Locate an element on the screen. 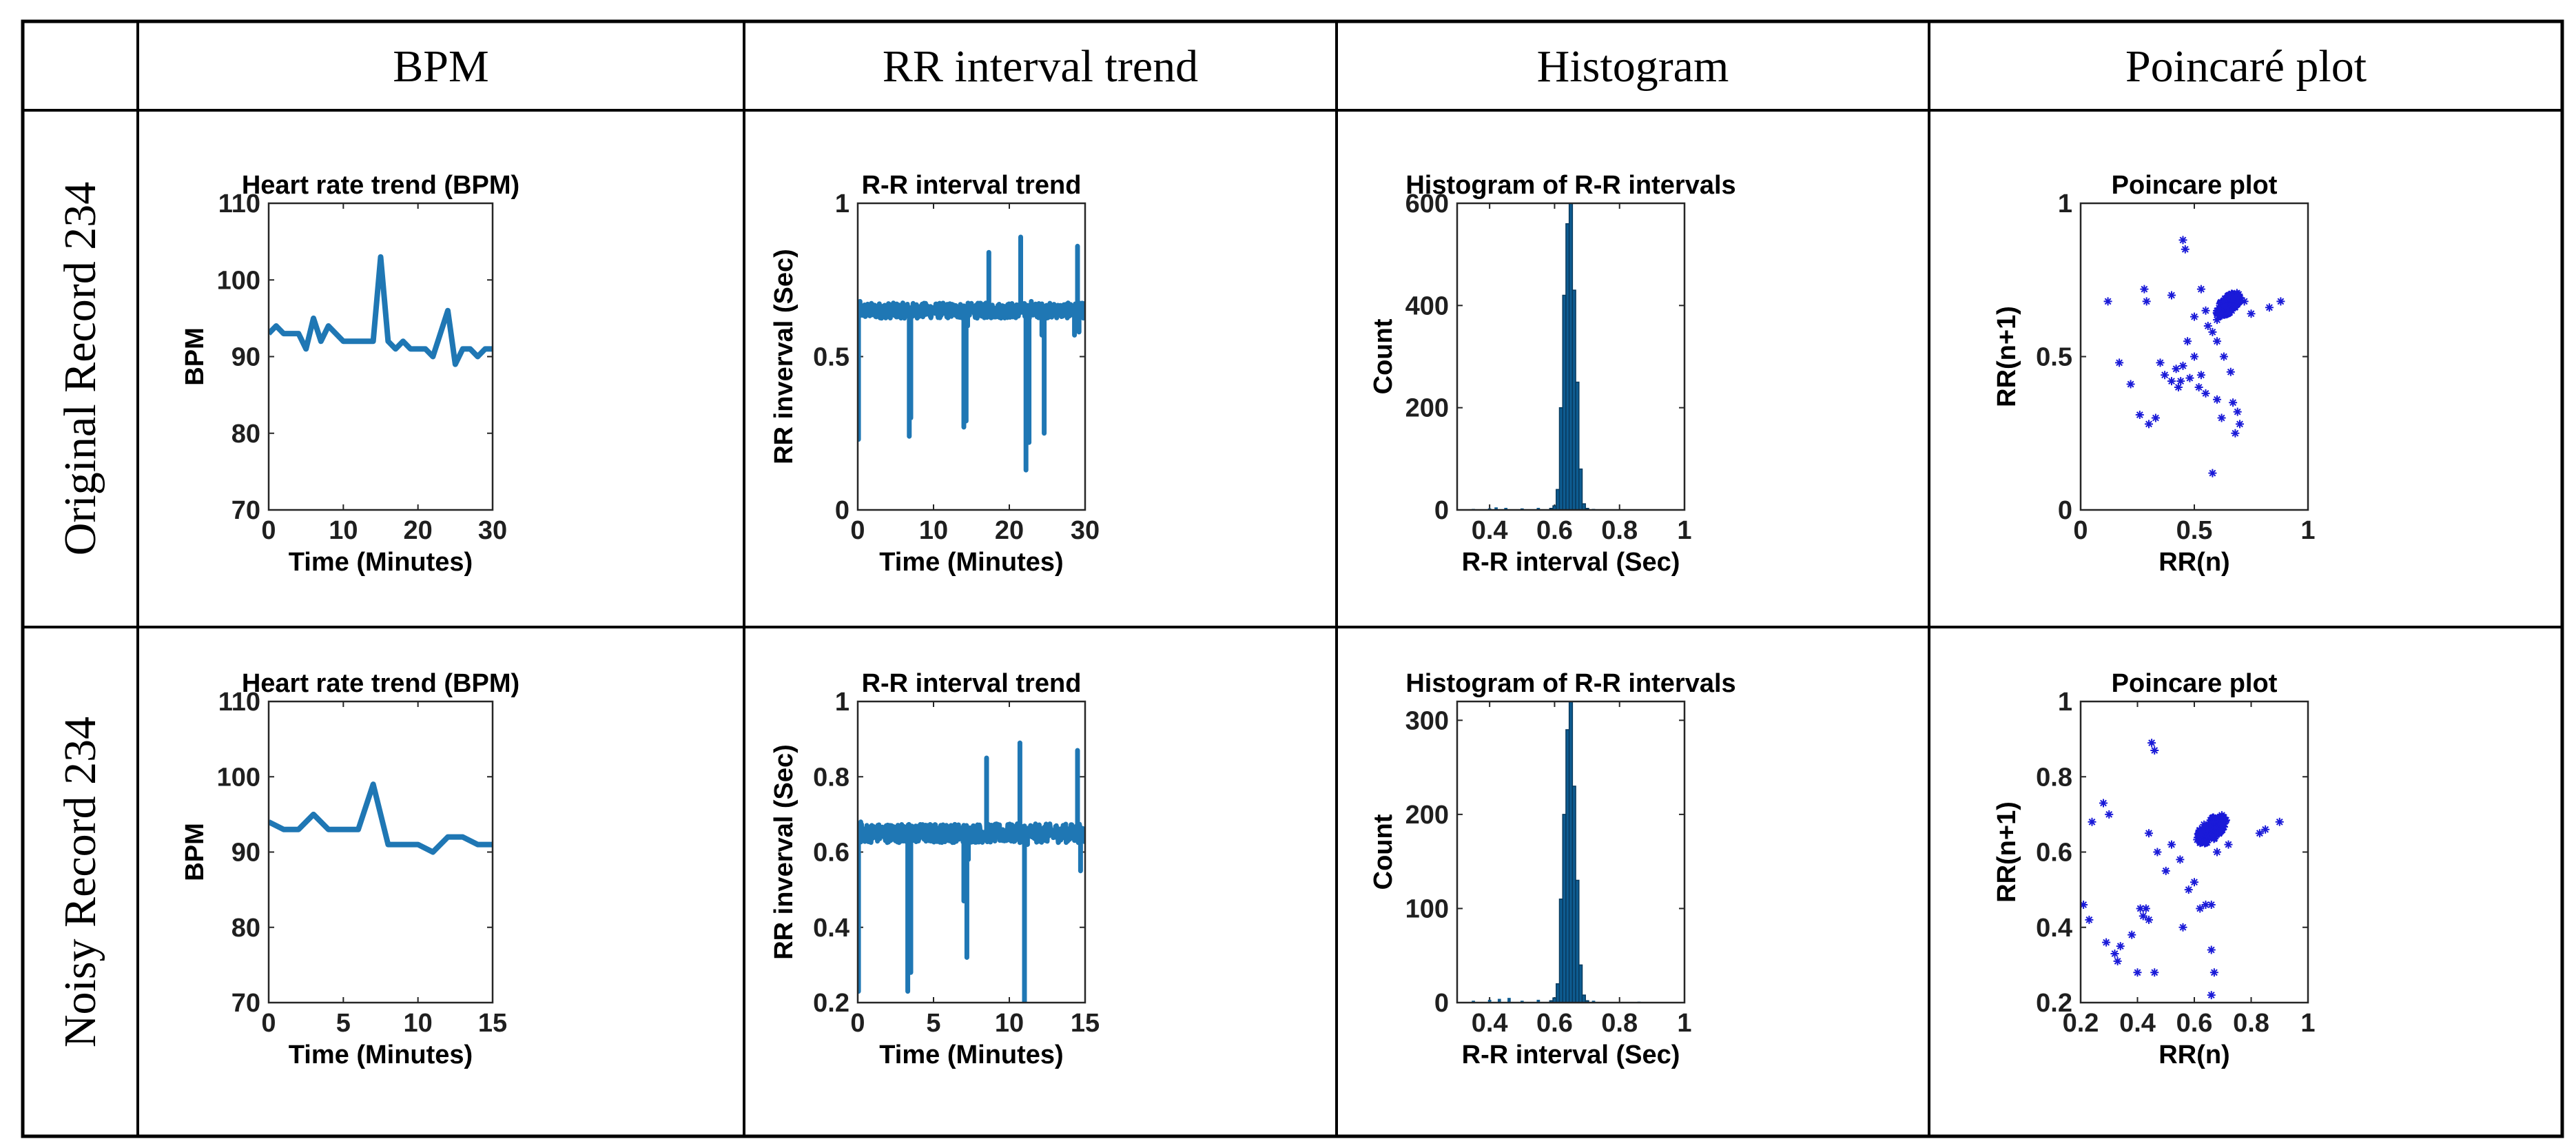  column-header-bpm: BPM is located at coordinates (440, 66).